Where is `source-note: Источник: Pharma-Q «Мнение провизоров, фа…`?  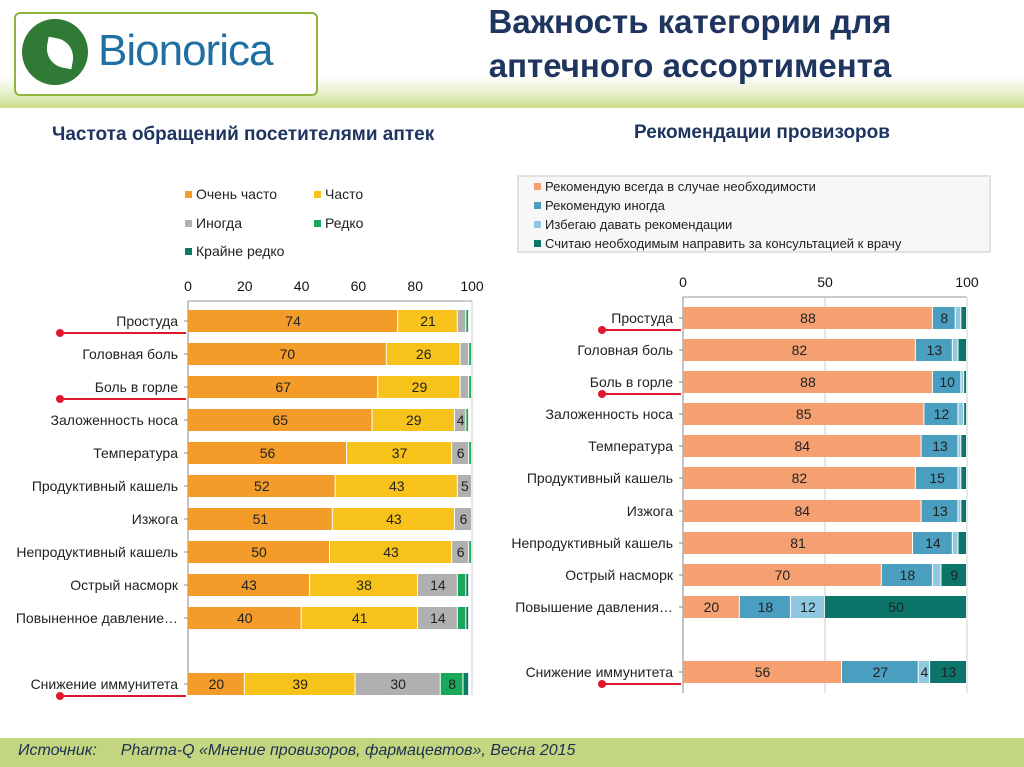
source-note: Источник: Pharma-Q «Мнение провизоров, фа… is located at coordinates (296, 751).